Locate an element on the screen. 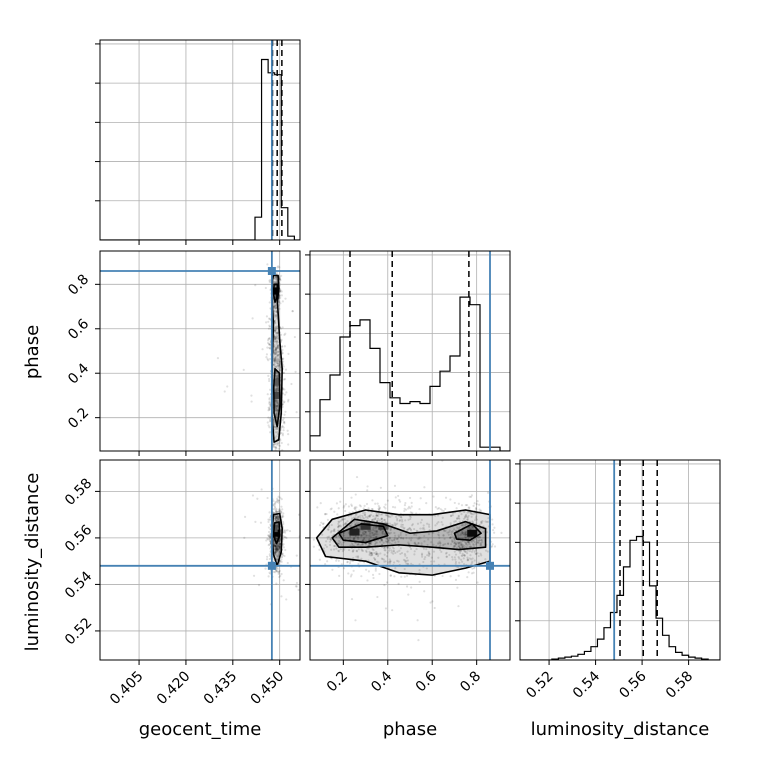 This screenshot has width=760, height=760. y-axis-label-phase: phase is located at coordinates (32, 352).